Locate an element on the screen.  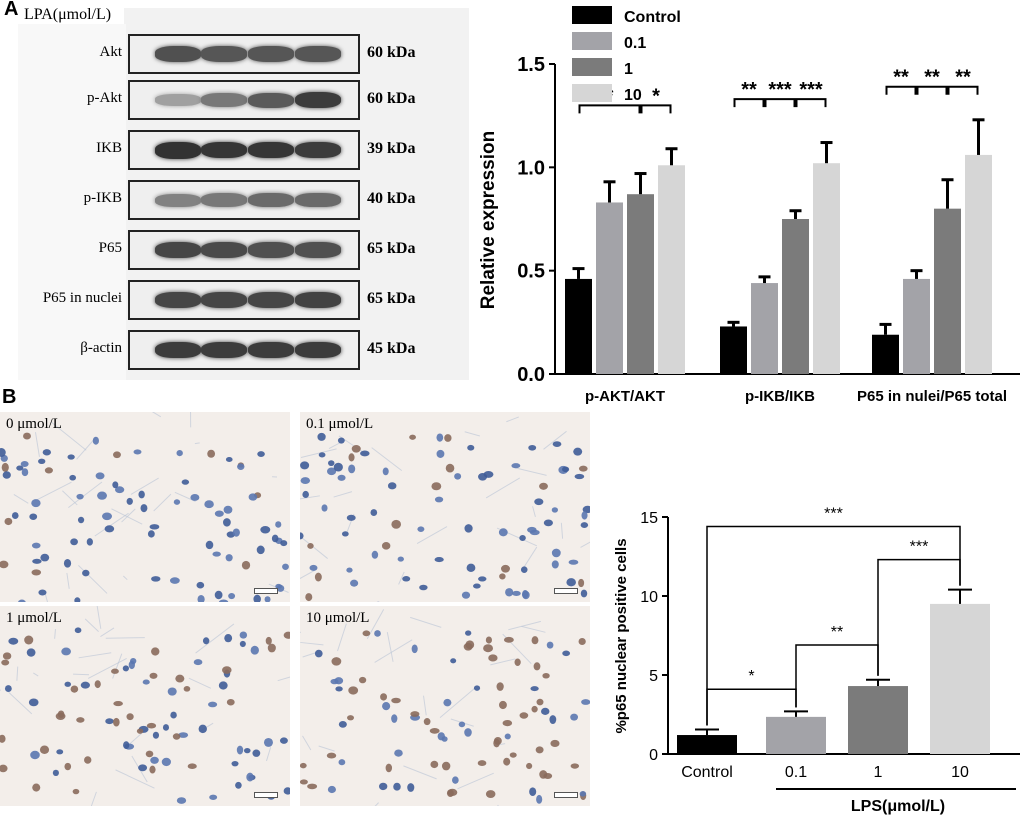
category-label: Control is located at coordinates (707, 772).